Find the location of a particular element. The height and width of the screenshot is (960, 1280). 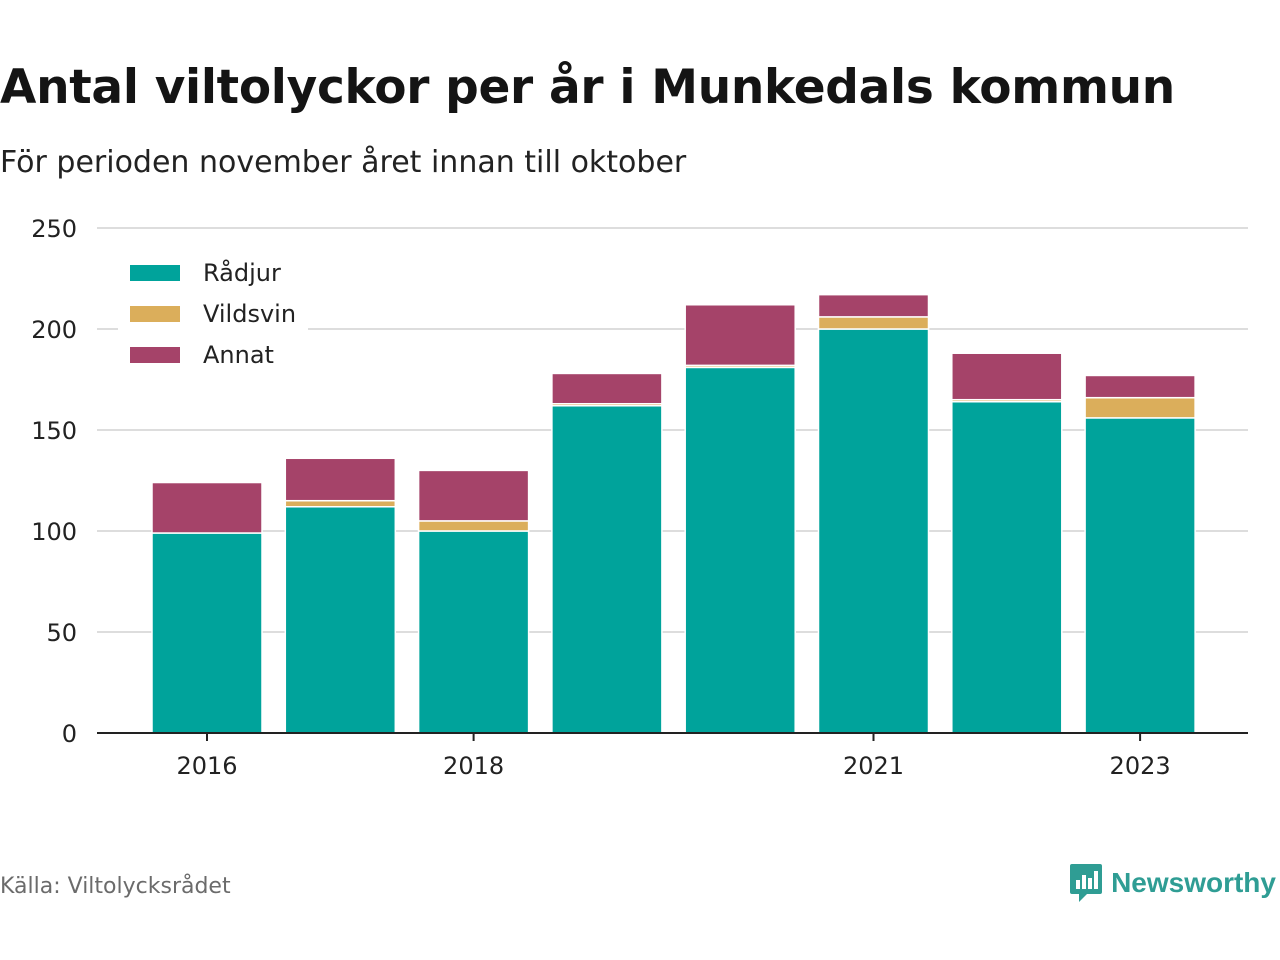

brand-name: Newsworthy is located at coordinates (1193, 882).